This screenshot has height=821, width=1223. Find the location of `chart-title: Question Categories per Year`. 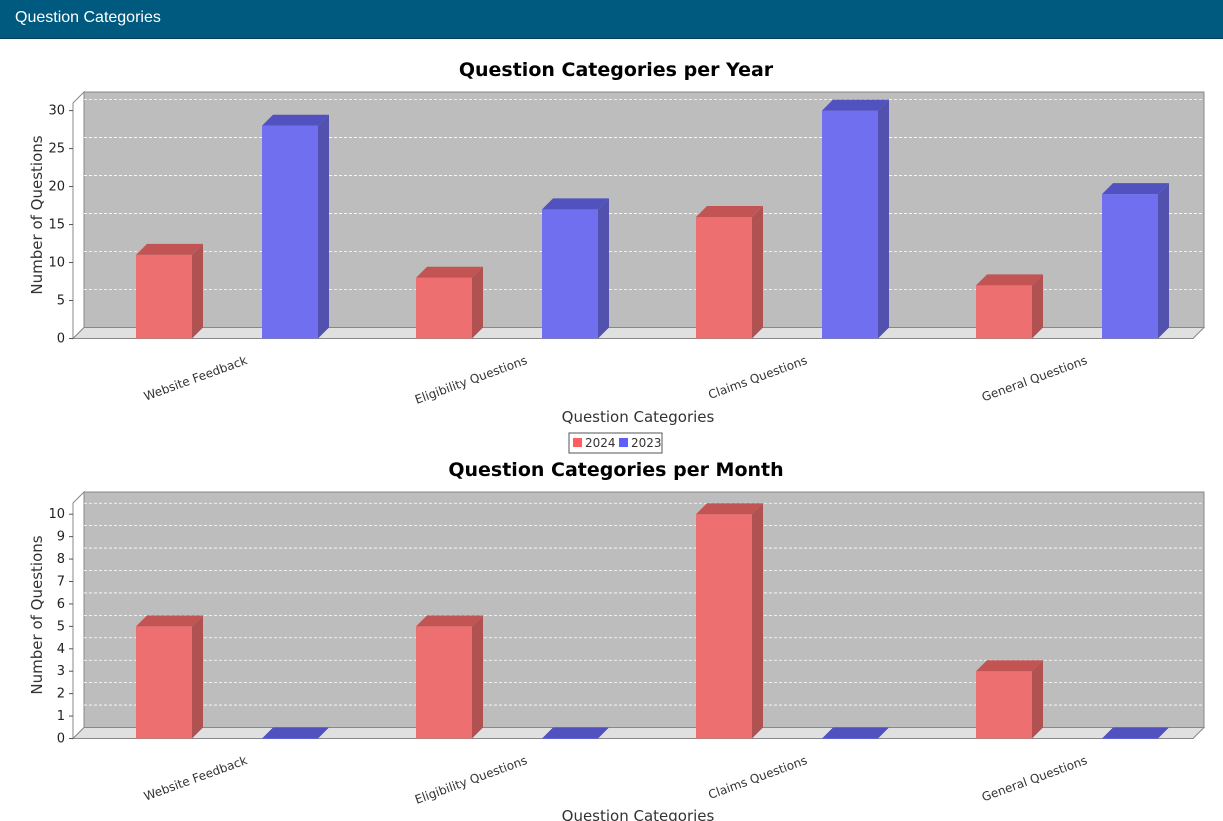

chart-title: Question Categories per Year is located at coordinates (616, 70).